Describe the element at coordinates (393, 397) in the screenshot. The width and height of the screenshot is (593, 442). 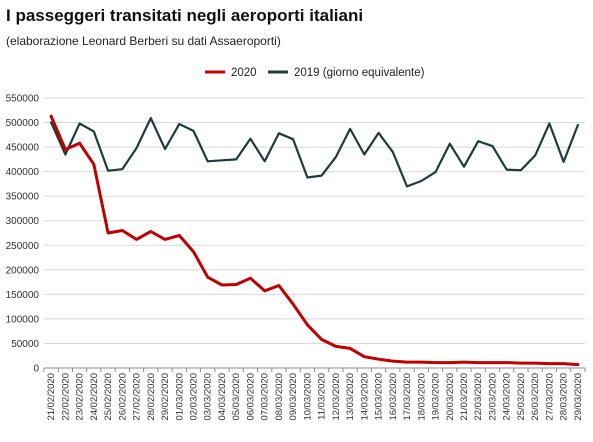
I see `x-tick-label: 16/03/2020` at that location.